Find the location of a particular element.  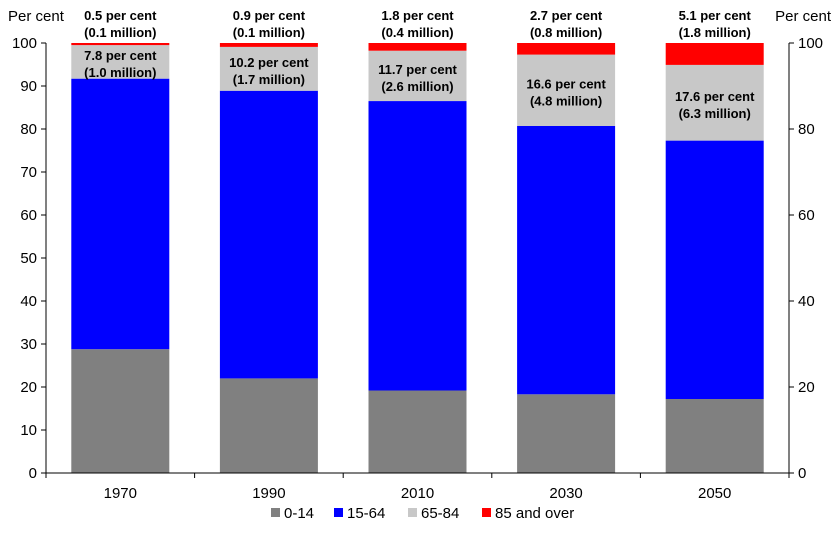

data-label-65-84: 17.6 per cent is located at coordinates (715, 96).